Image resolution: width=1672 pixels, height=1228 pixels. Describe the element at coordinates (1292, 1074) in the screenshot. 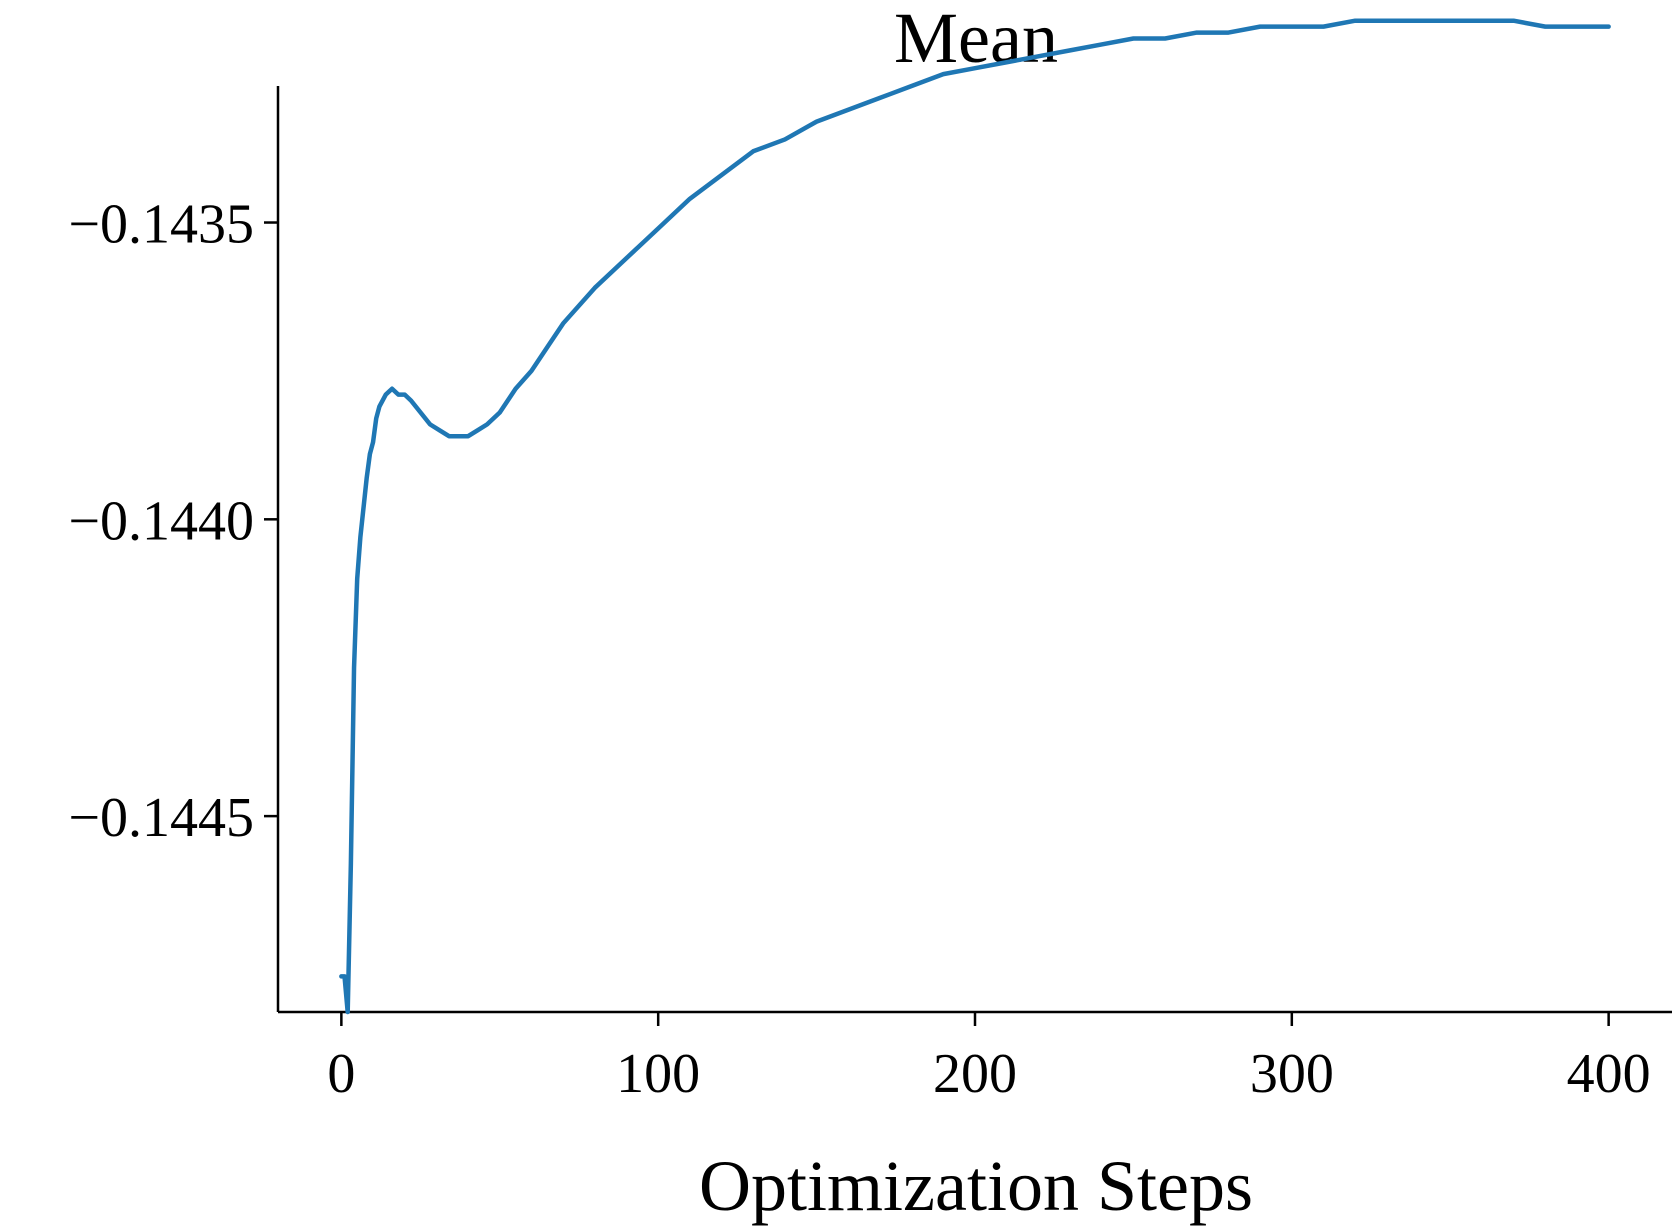

I see `x-tick-label: 300` at that location.